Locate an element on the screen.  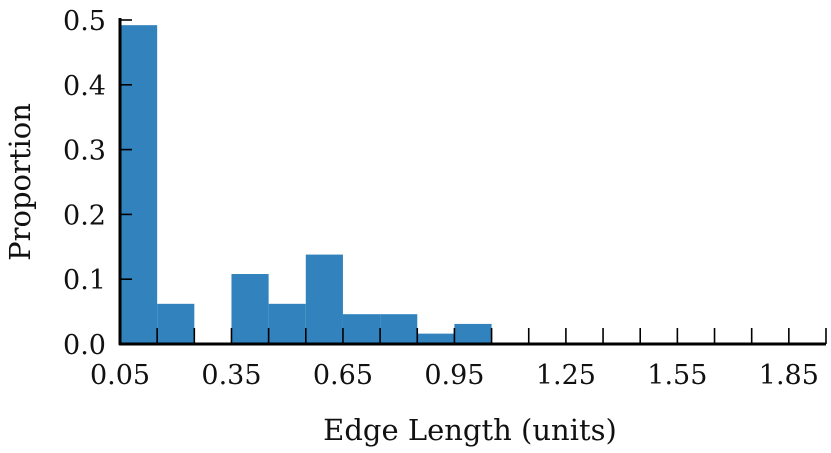
x-tick-label: 0.65 is located at coordinates (343, 375).